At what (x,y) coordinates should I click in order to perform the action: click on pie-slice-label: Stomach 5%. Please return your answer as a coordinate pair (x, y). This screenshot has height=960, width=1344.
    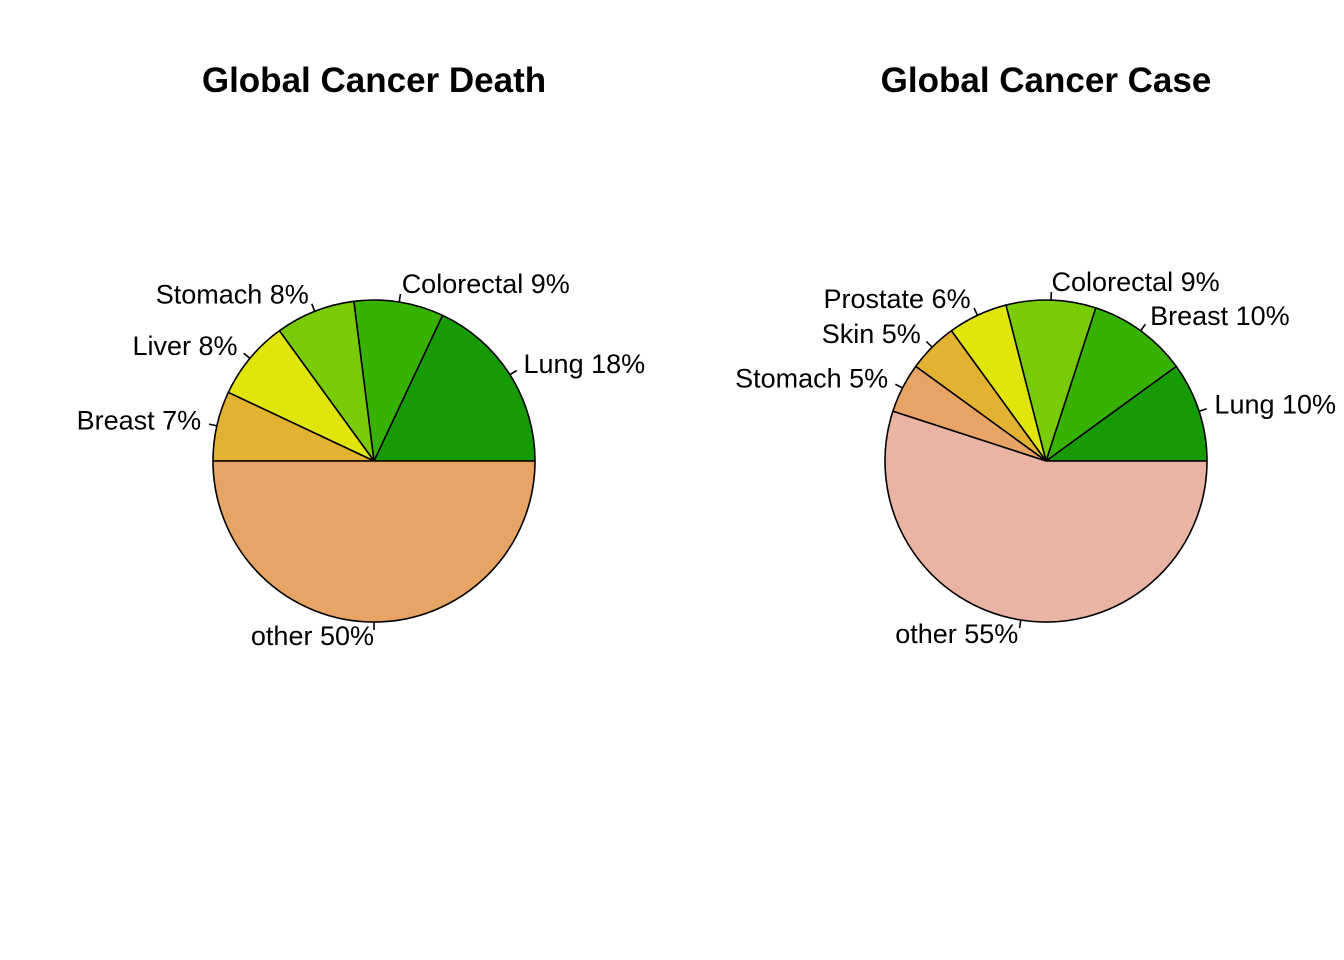
    Looking at the image, I should click on (811, 379).